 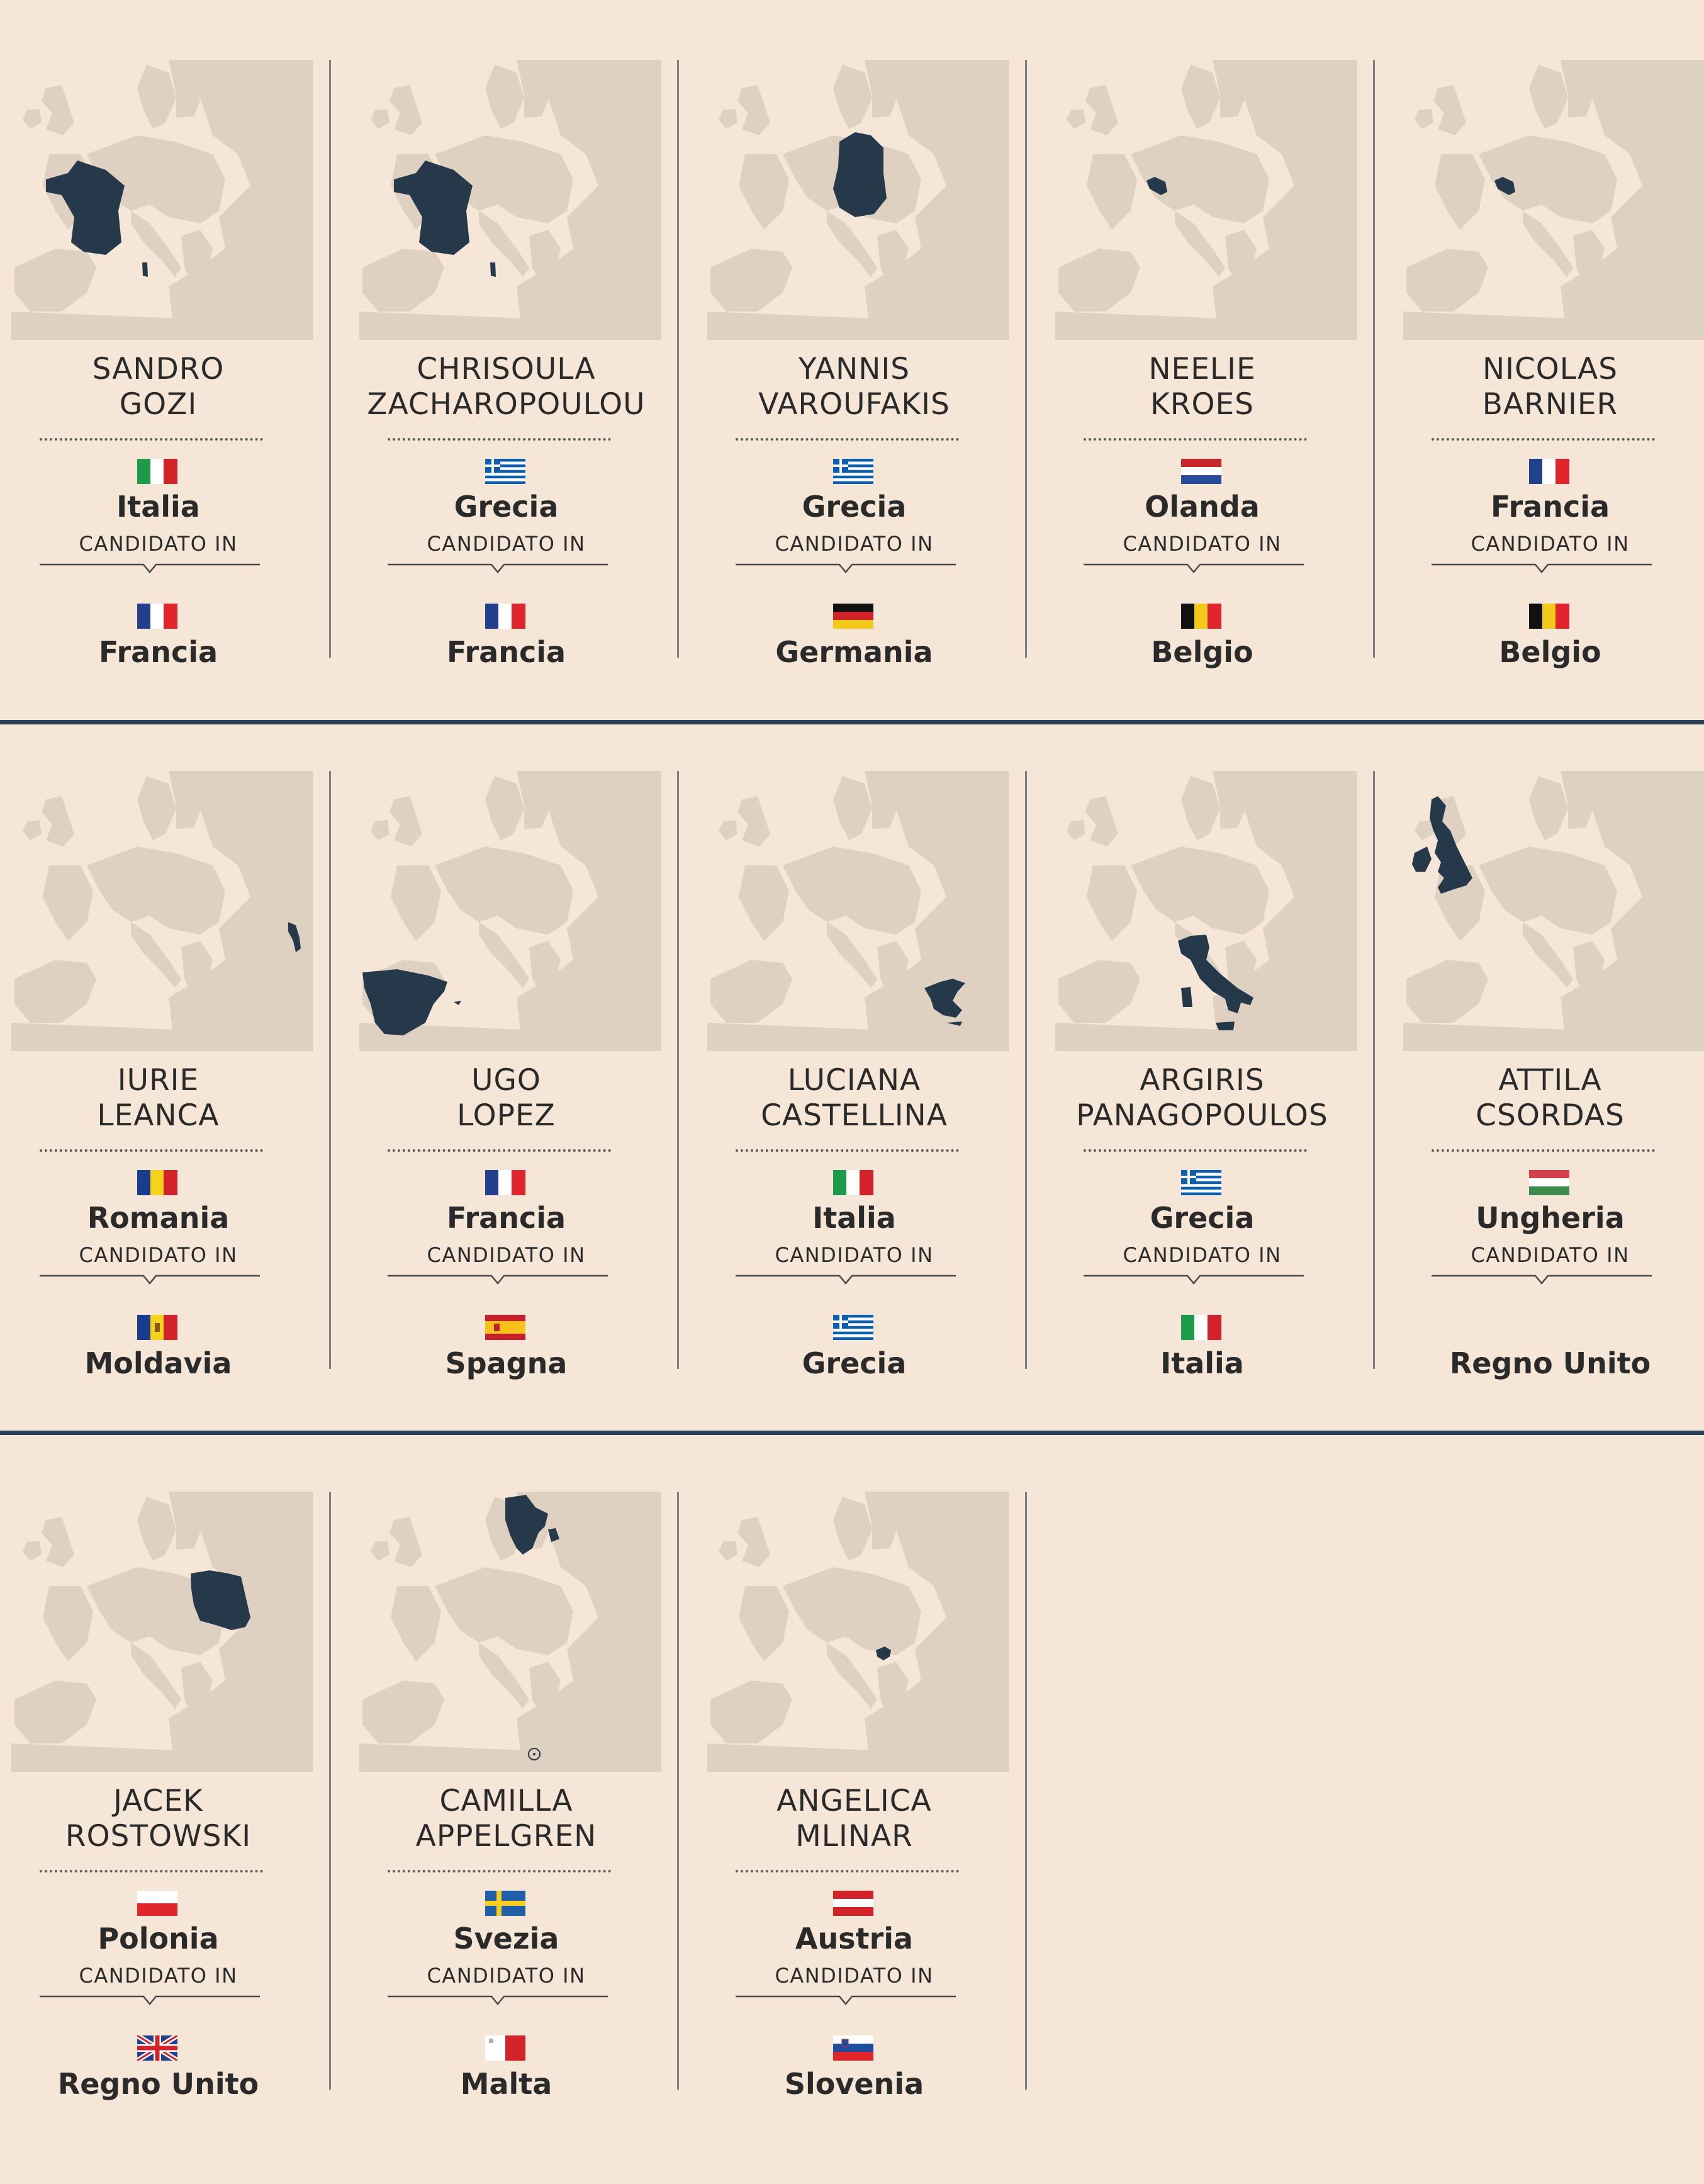 What do you see at coordinates (1550, 1218) in the screenshot?
I see `origin-country: Ungheria` at bounding box center [1550, 1218].